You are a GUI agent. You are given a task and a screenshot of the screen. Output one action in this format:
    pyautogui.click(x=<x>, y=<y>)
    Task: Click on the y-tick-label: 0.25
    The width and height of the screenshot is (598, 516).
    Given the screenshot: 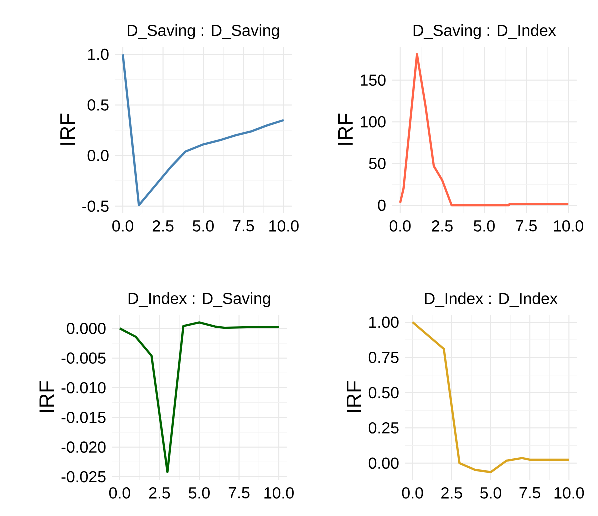 What is the action you would take?
    pyautogui.click(x=383, y=428)
    